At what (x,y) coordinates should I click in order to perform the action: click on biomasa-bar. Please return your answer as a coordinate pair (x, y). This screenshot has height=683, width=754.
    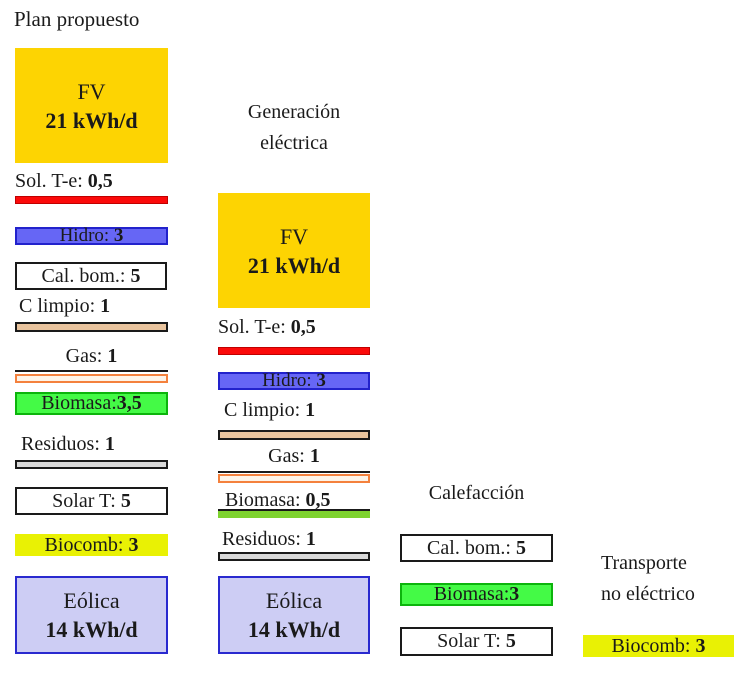
    Looking at the image, I should click on (294, 514).